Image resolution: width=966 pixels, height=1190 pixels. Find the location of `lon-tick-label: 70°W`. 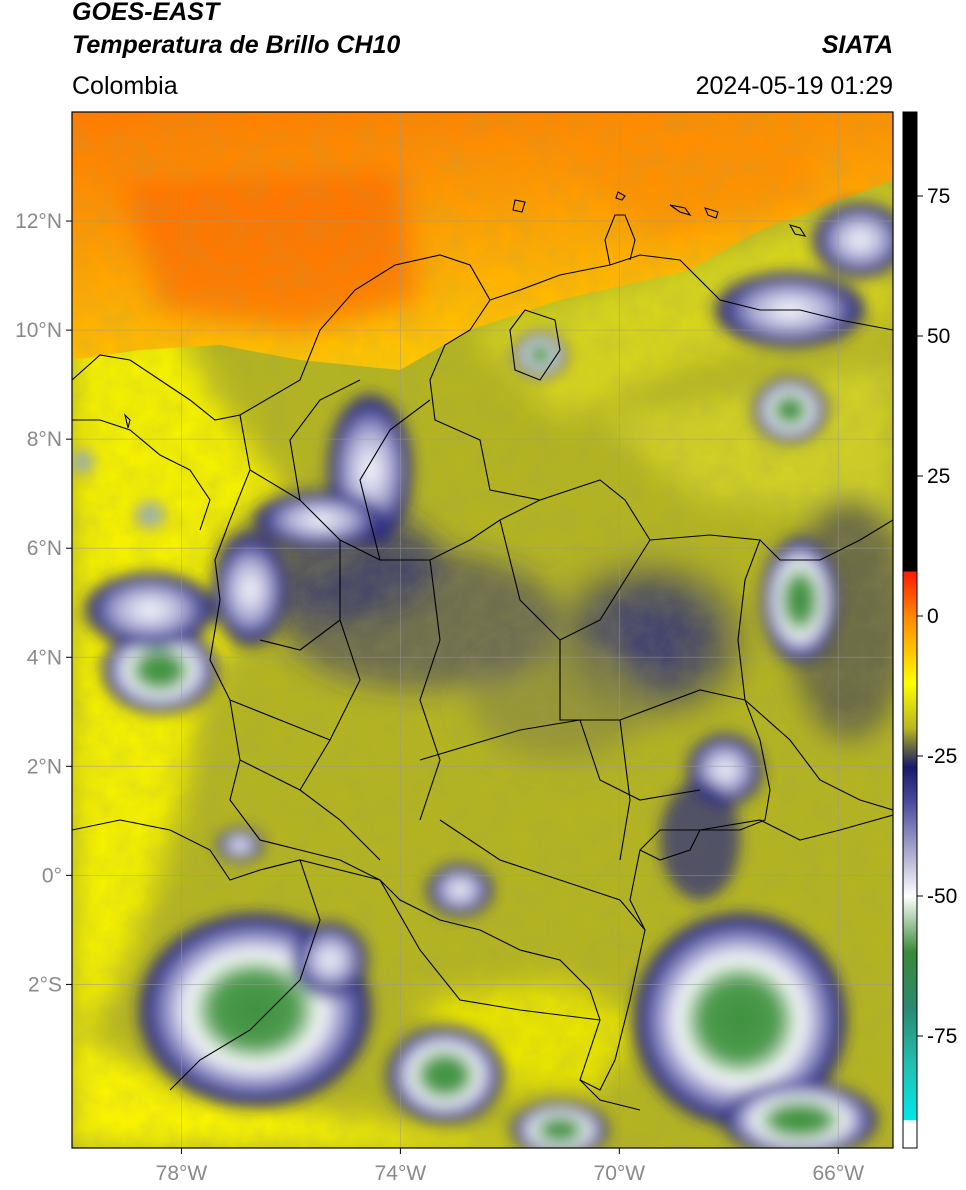

lon-tick-label: 70°W is located at coordinates (620, 1173).